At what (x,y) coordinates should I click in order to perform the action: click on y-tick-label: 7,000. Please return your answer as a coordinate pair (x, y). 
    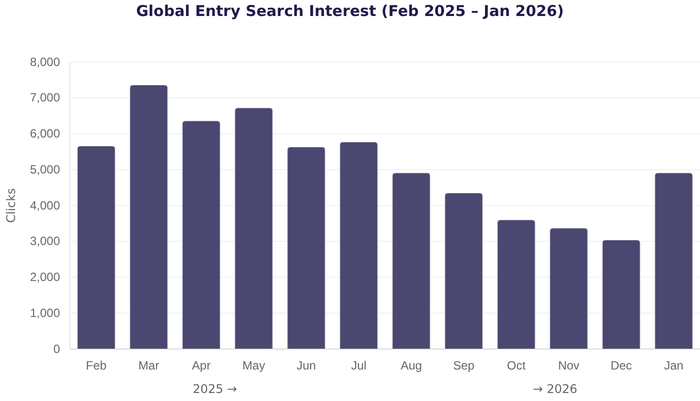
    Looking at the image, I should click on (45, 97).